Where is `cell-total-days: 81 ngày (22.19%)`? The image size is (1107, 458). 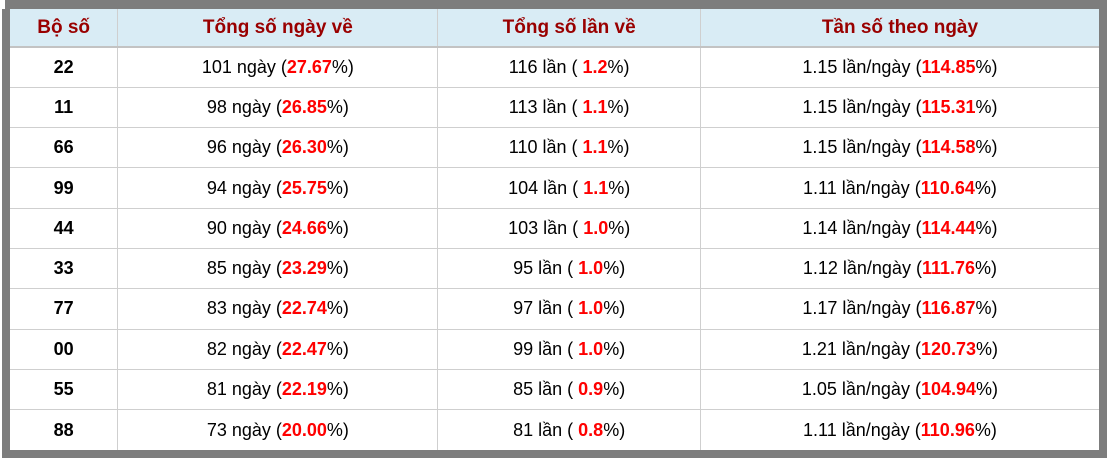 cell-total-days: 81 ngày (22.19%) is located at coordinates (278, 390).